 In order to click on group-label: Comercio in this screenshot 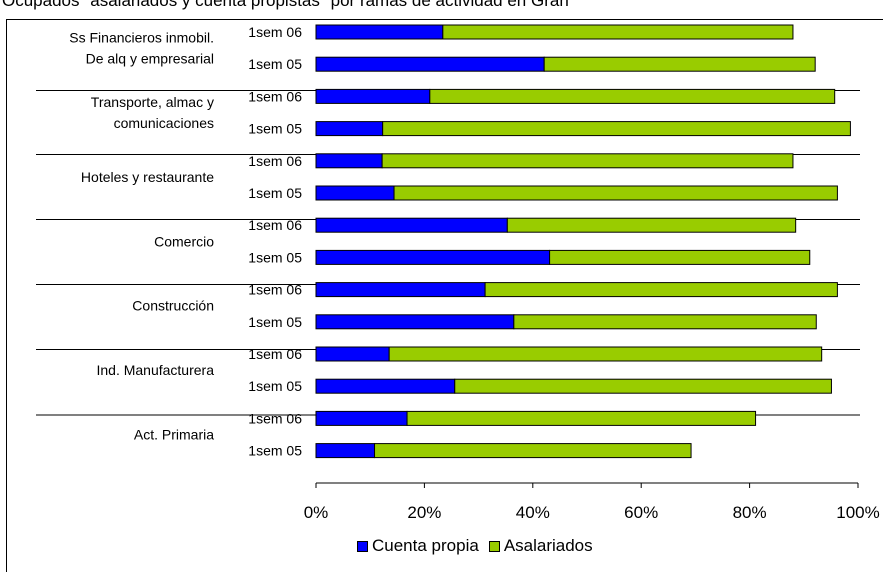, I will do `click(184, 241)`.